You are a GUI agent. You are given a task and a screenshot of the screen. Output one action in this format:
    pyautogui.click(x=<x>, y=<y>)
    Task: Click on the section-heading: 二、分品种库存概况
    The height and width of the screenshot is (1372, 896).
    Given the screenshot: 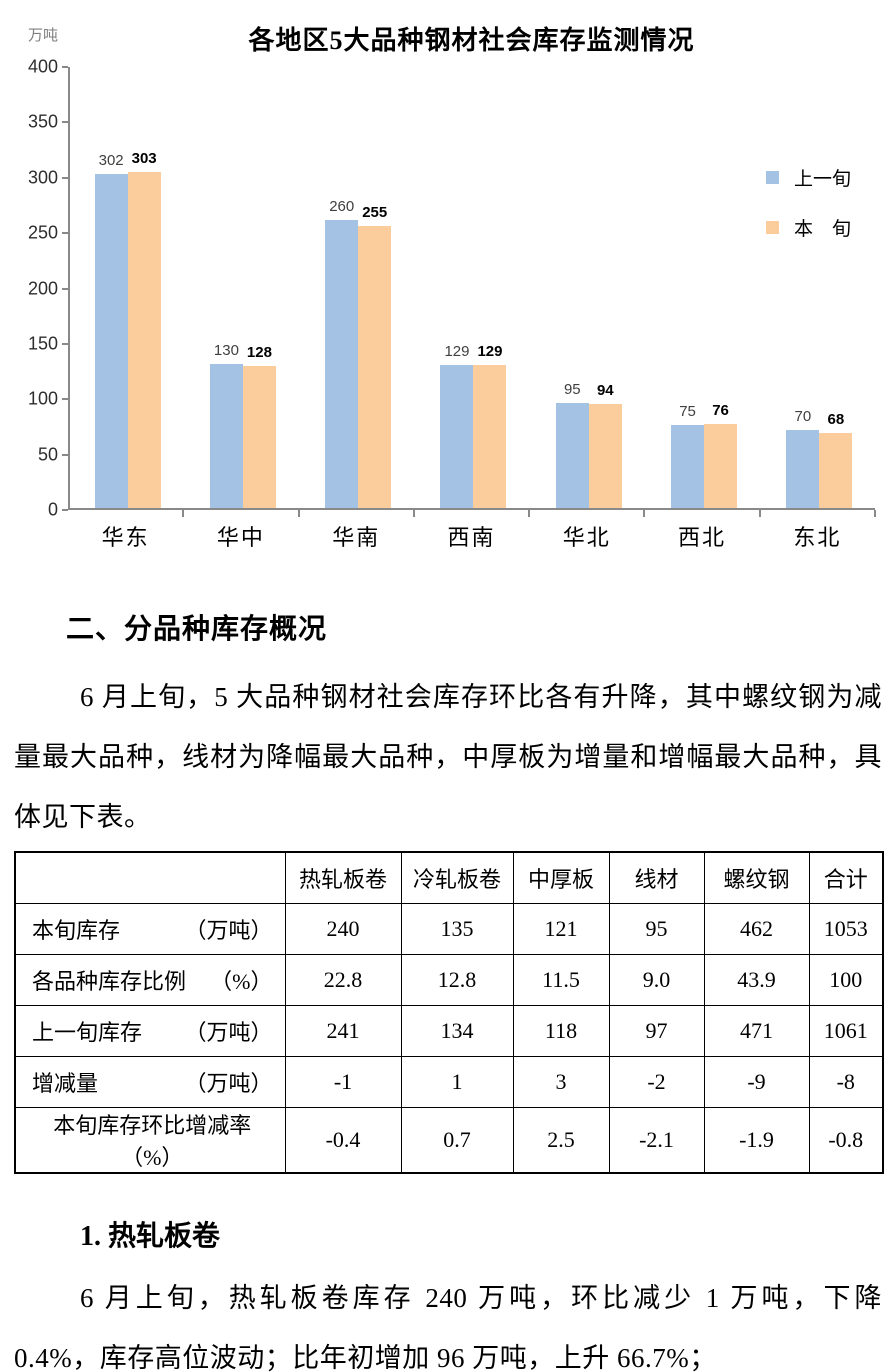 What is the action you would take?
    pyautogui.click(x=197, y=629)
    